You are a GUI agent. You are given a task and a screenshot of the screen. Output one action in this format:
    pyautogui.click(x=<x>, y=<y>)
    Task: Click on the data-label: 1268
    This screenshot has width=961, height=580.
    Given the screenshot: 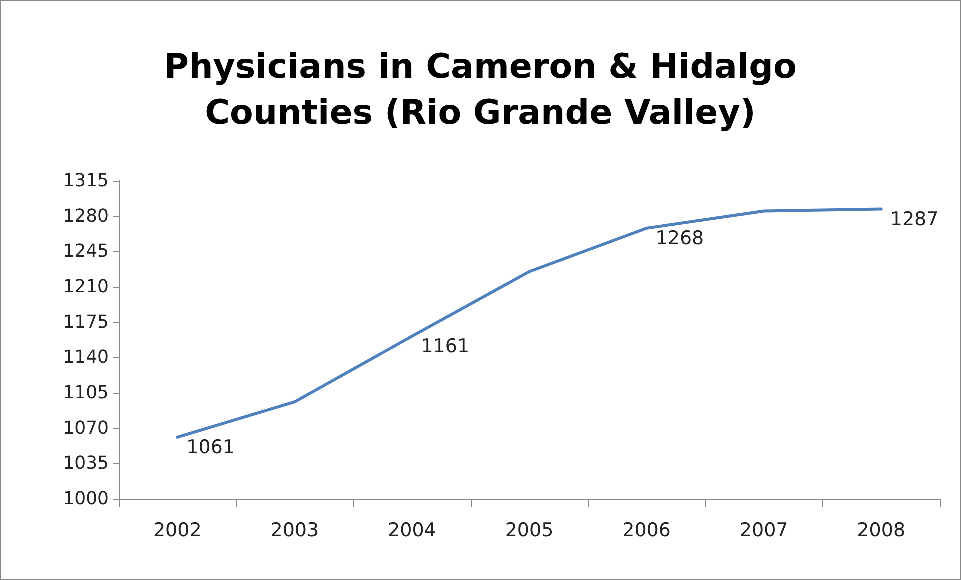 What is the action you would take?
    pyautogui.click(x=680, y=238)
    